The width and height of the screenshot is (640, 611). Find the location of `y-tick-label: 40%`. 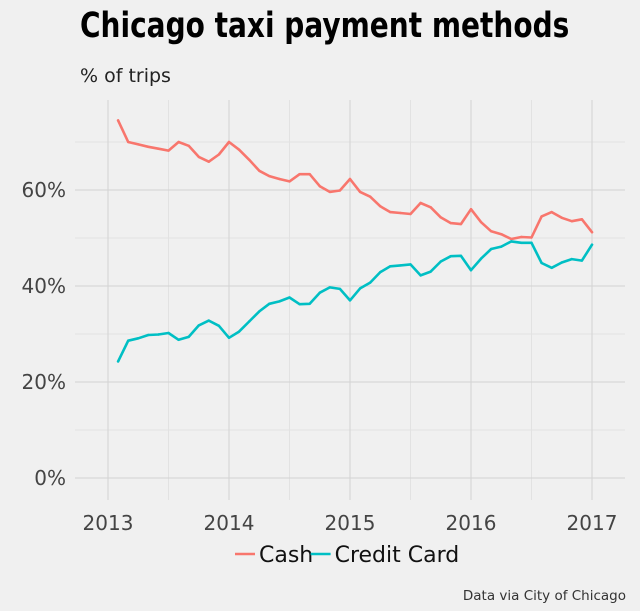

y-tick-label: 40% is located at coordinates (44, 286).